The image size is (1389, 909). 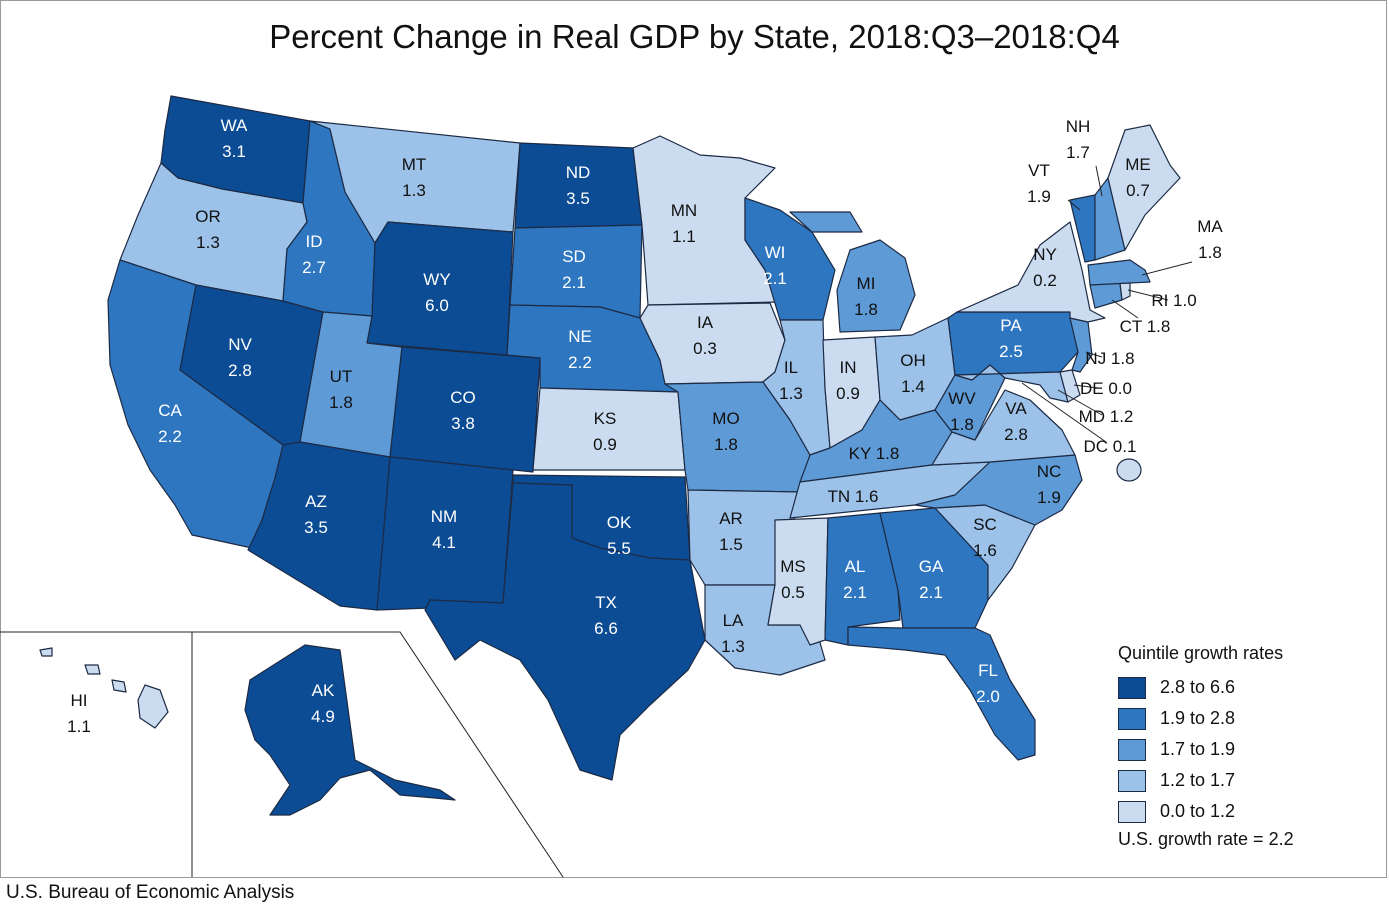 What do you see at coordinates (565, 631) in the screenshot?
I see `state-TX` at bounding box center [565, 631].